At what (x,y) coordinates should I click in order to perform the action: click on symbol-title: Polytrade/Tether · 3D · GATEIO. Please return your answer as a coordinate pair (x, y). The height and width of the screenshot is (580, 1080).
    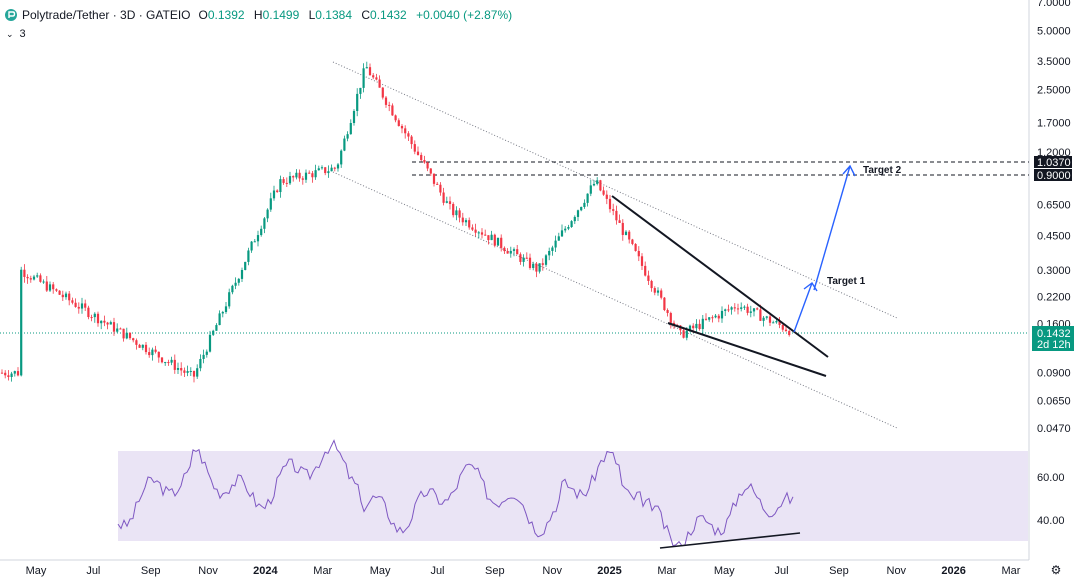
    Looking at the image, I should click on (106, 15).